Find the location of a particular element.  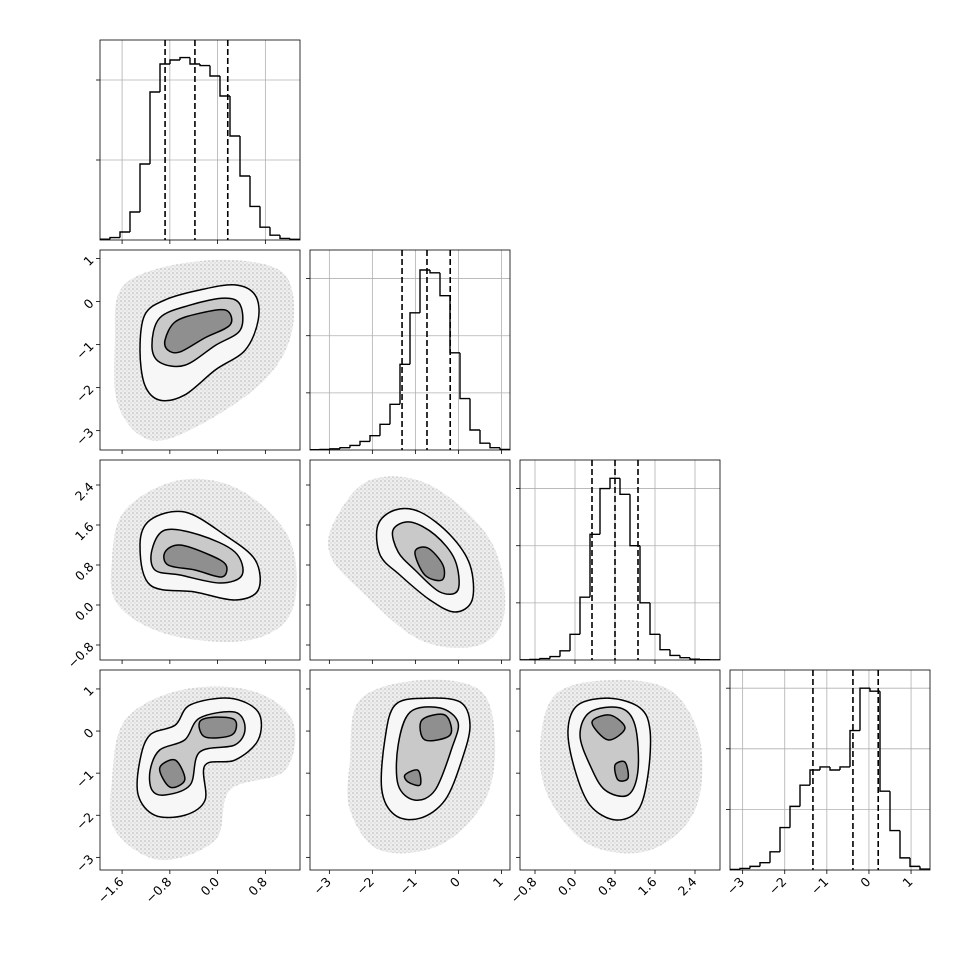

x-tick-label: −2 is located at coordinates (778, 886).